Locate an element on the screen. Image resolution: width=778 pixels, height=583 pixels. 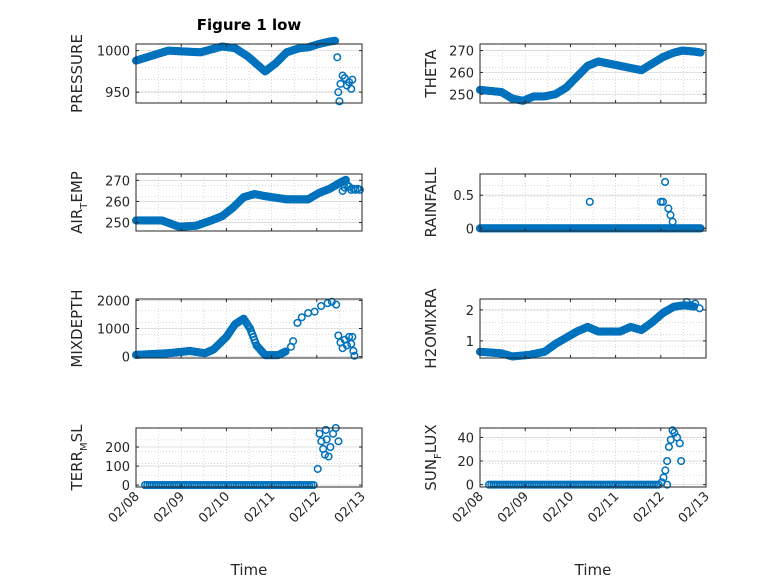
y-axis-label-main: TERR is located at coordinates (77, 471).